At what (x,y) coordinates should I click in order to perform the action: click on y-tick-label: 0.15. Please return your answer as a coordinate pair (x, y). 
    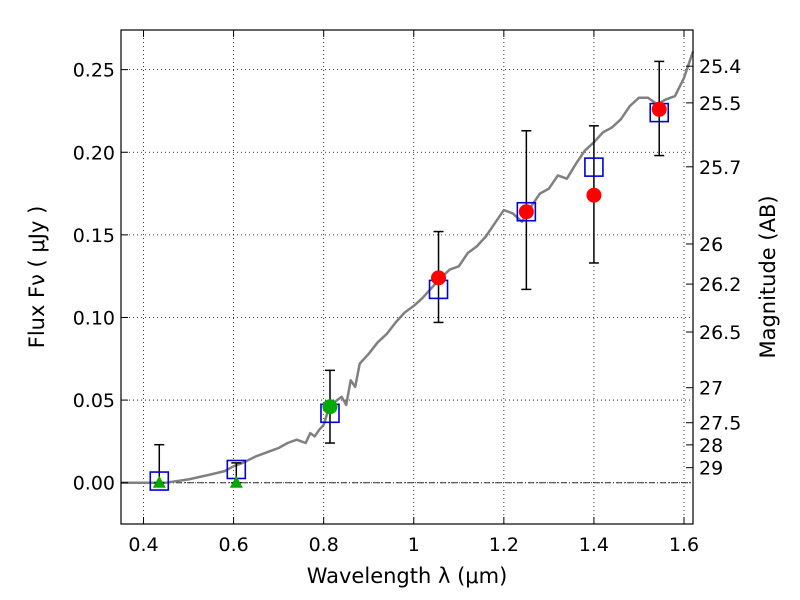
    Looking at the image, I should click on (94, 236).